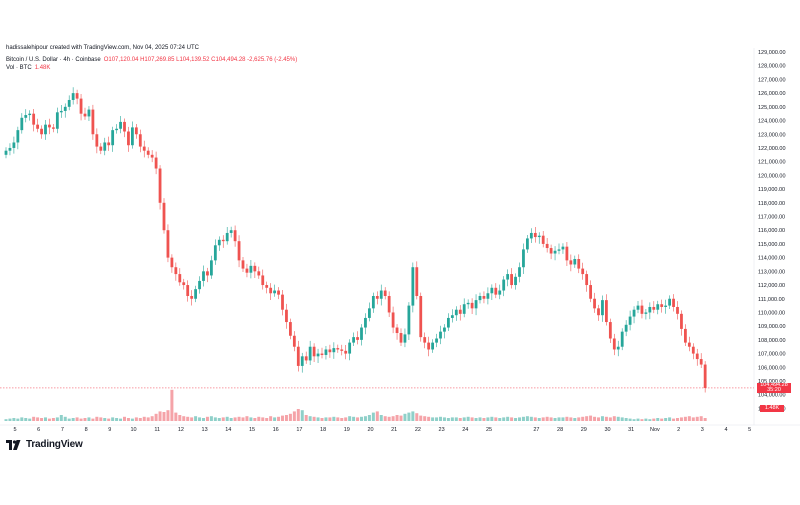 This screenshot has width=800, height=505. What do you see at coordinates (38, 430) in the screenshot?
I see `time-tick-label: 6` at bounding box center [38, 430].